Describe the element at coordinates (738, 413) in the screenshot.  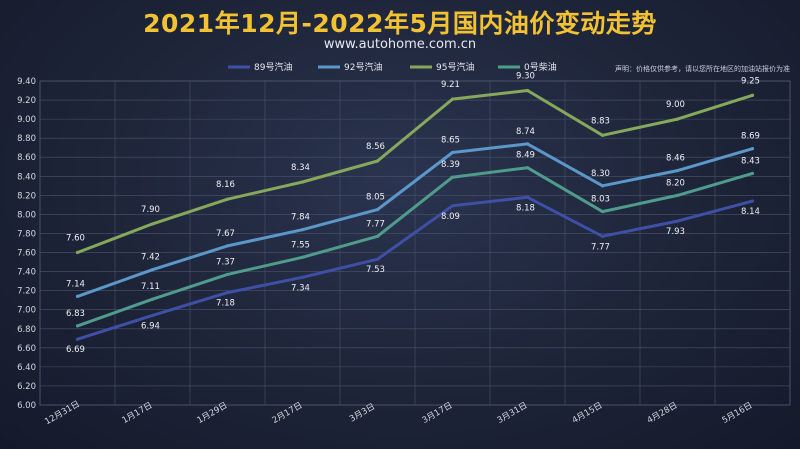
I see `x-tick-label-9: 5月16日` at that location.